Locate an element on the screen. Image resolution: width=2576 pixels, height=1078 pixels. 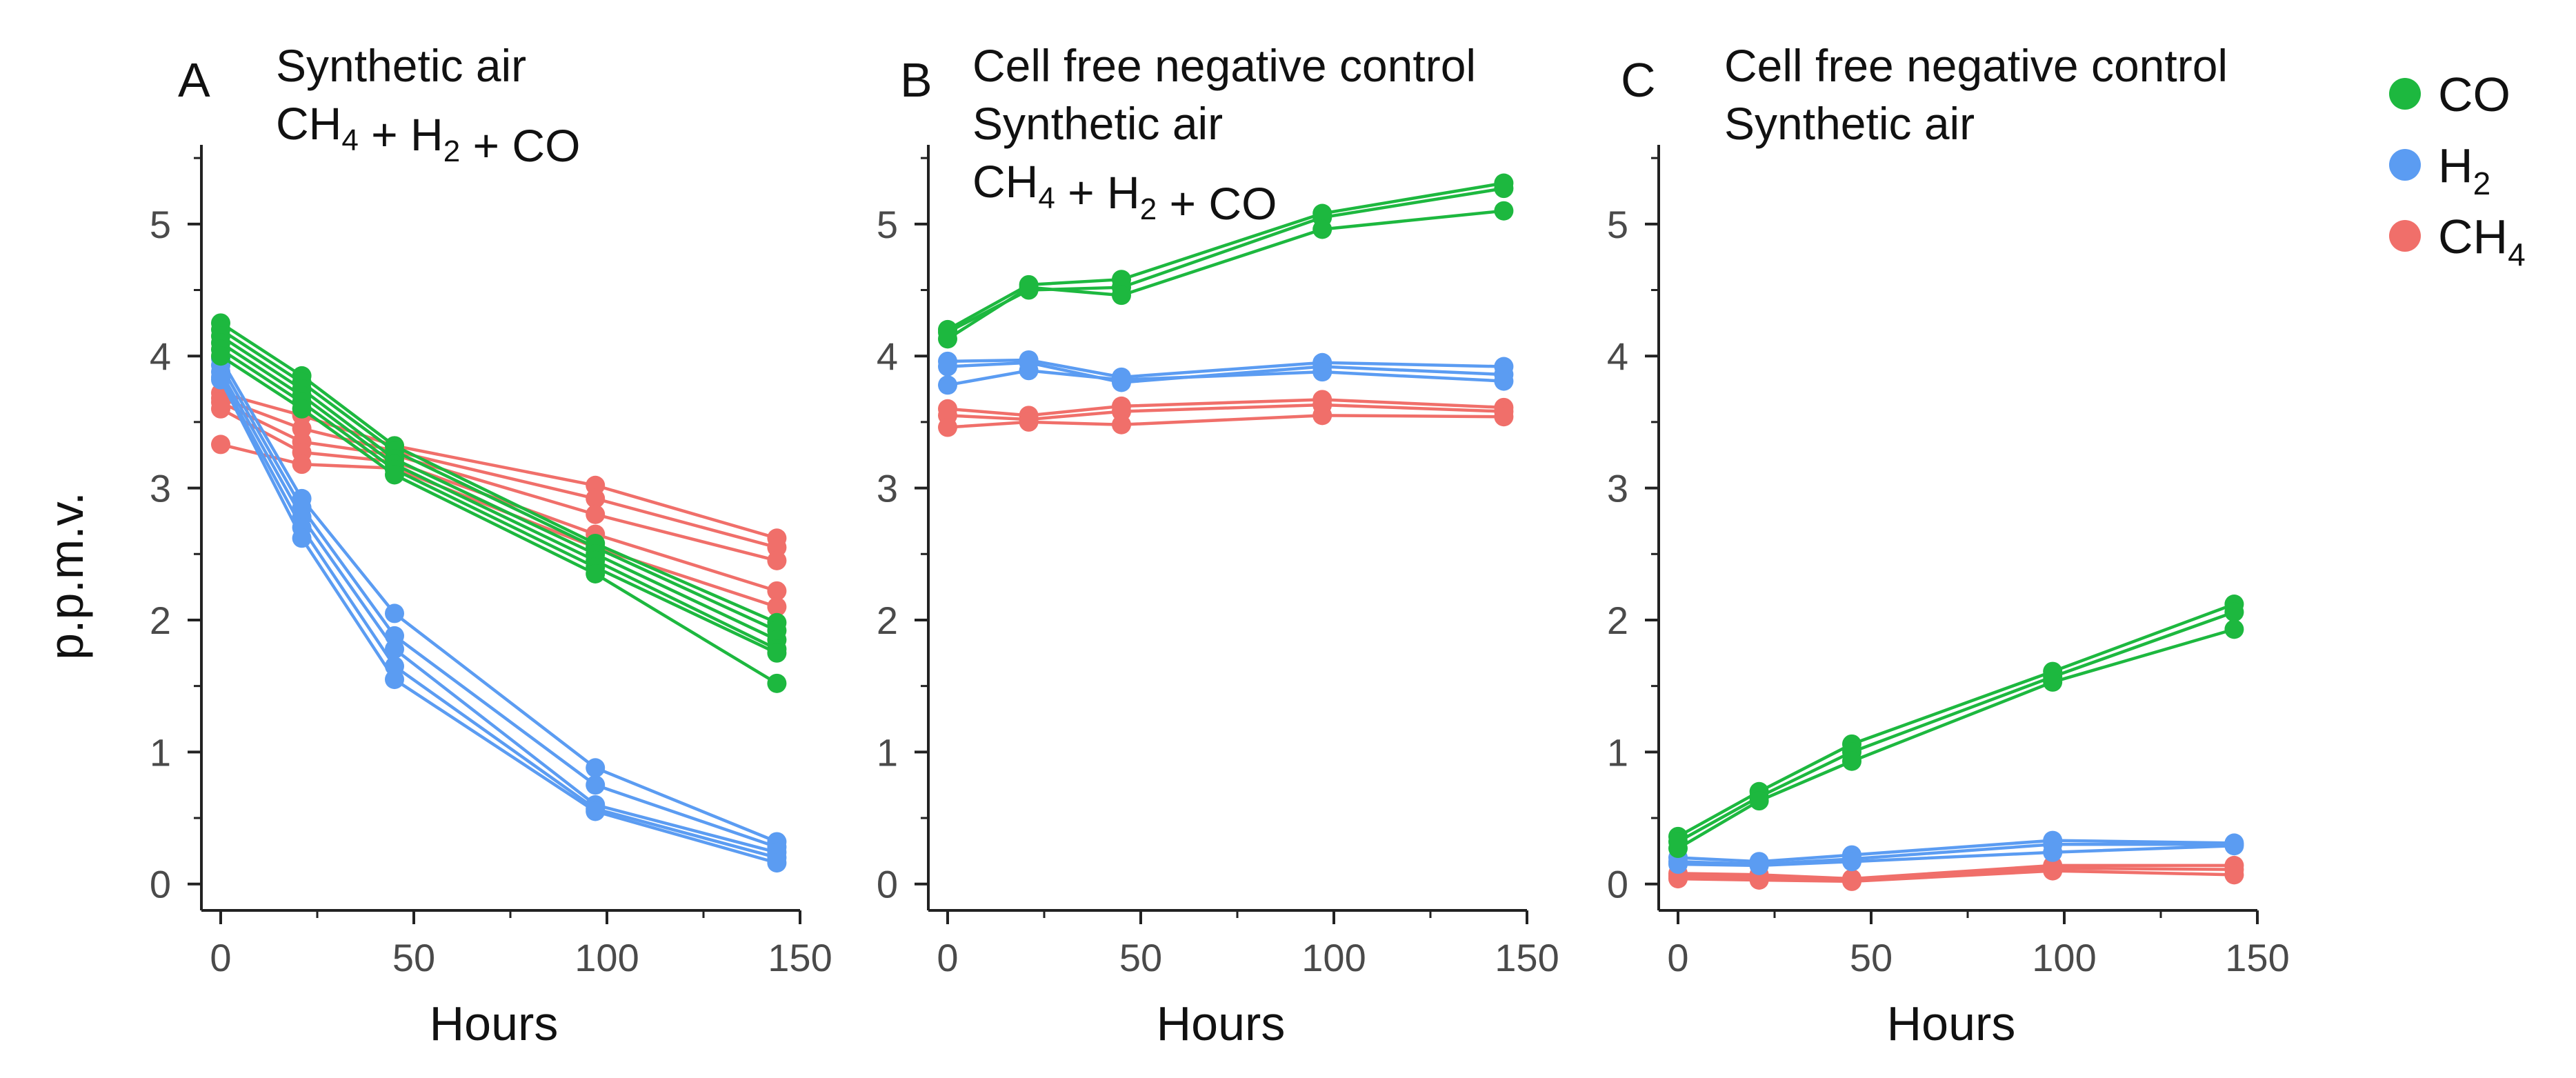
legend-label: H2 is located at coordinates (2464, 170).